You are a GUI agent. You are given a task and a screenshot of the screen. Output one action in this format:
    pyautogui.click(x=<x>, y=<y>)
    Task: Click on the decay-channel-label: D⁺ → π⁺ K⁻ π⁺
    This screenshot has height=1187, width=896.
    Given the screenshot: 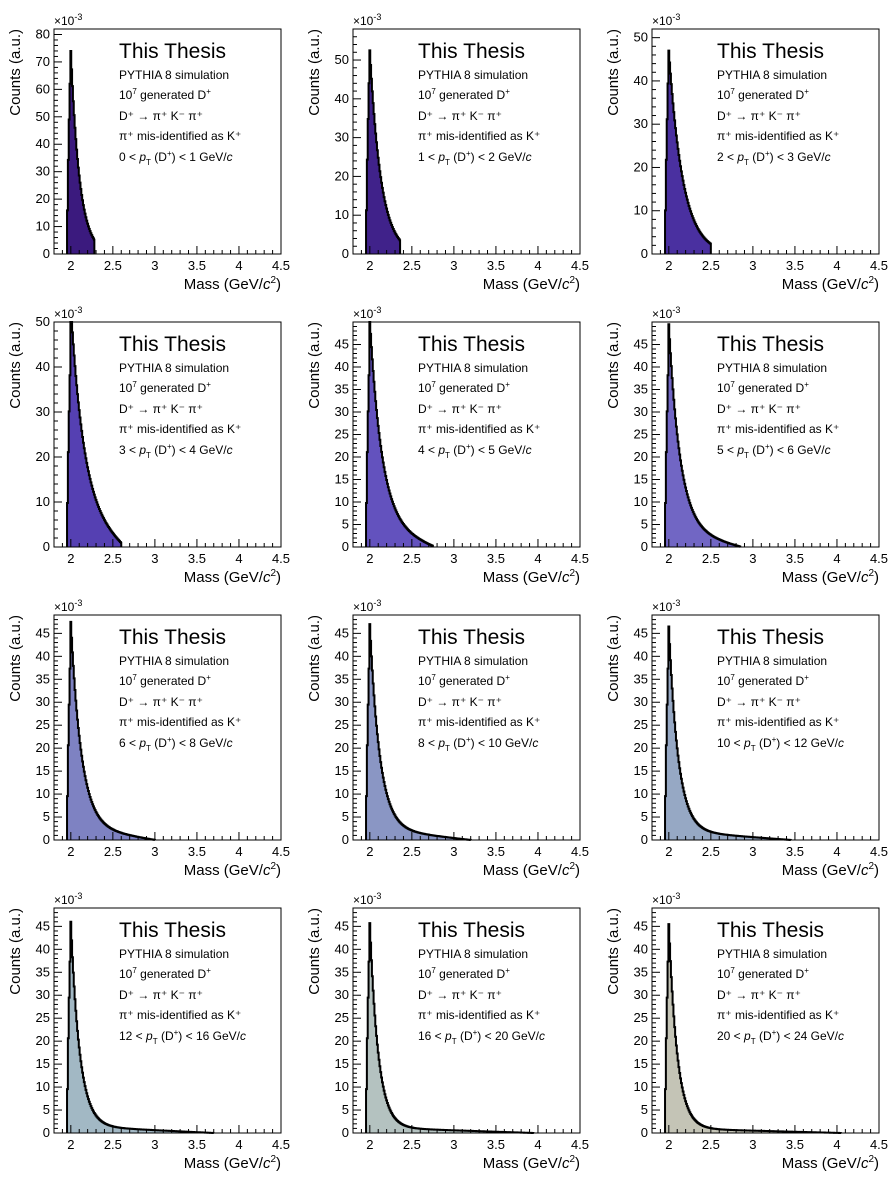 What is the action you would take?
    pyautogui.click(x=161, y=116)
    